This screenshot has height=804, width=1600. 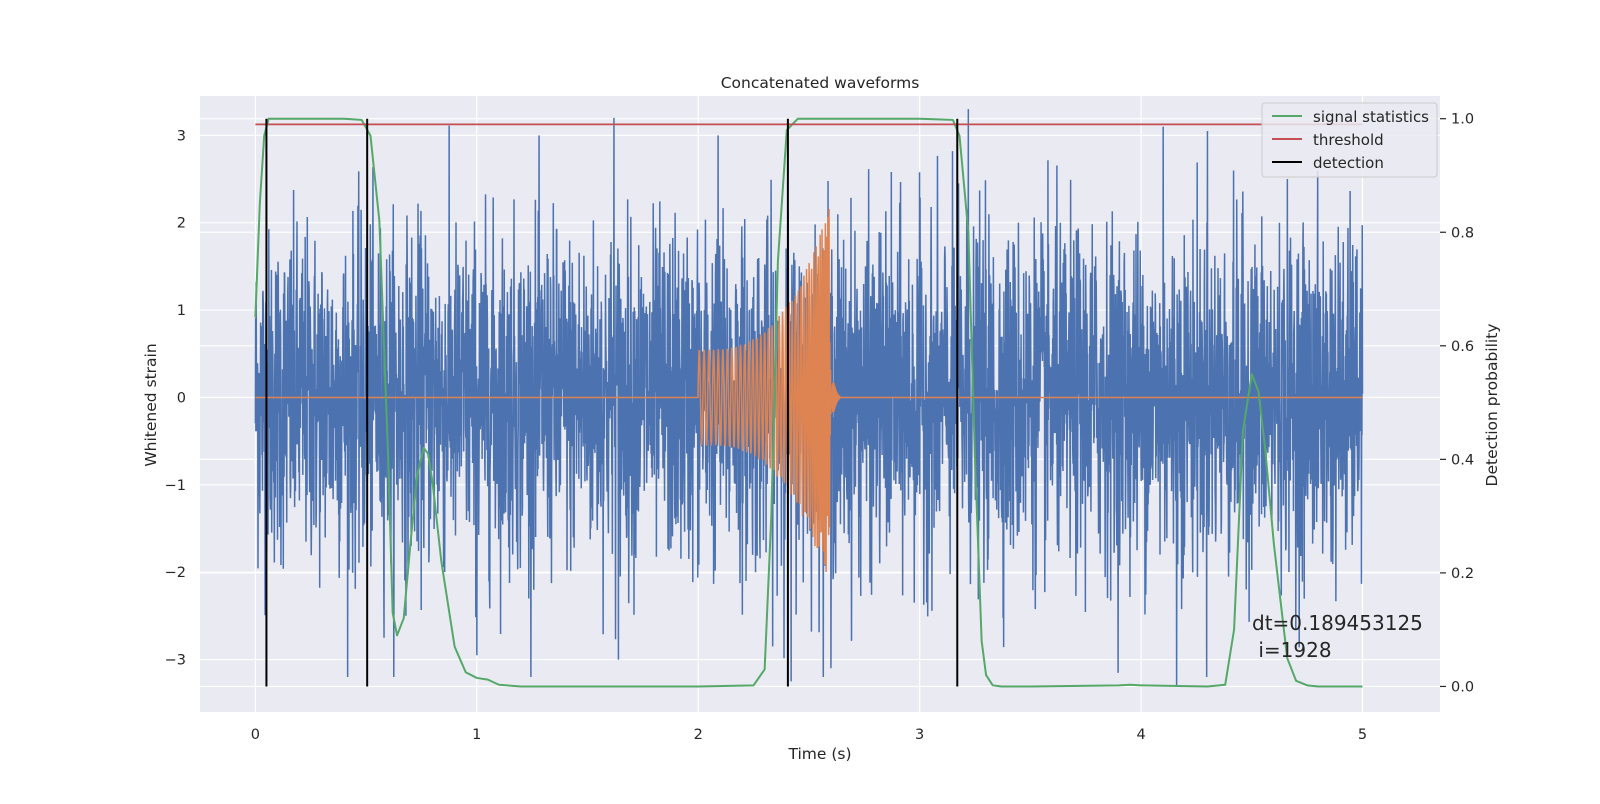 What do you see at coordinates (1337, 623) in the screenshot?
I see `annotation-dt: dt=0.189453125` at bounding box center [1337, 623].